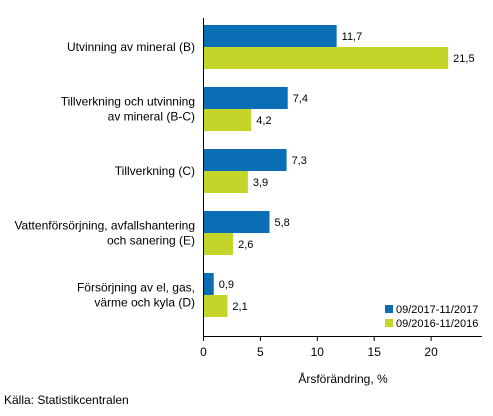 This screenshot has width=493, height=416. What do you see at coordinates (225, 182) in the screenshot?
I see `bar-s2-c3` at bounding box center [225, 182].